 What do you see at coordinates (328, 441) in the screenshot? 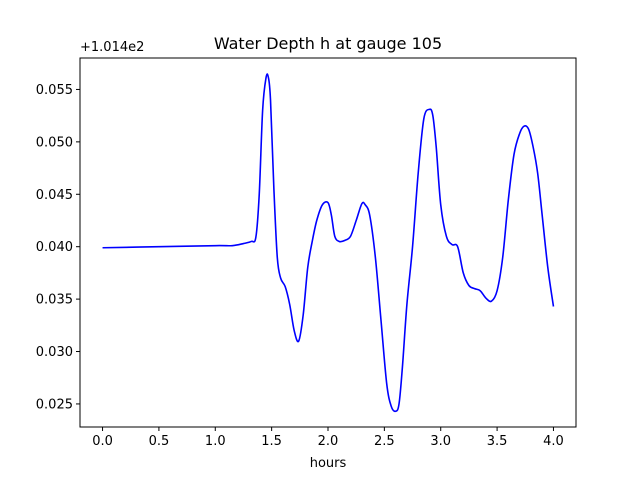
I see `x-tick-label: 2.0` at bounding box center [328, 441].